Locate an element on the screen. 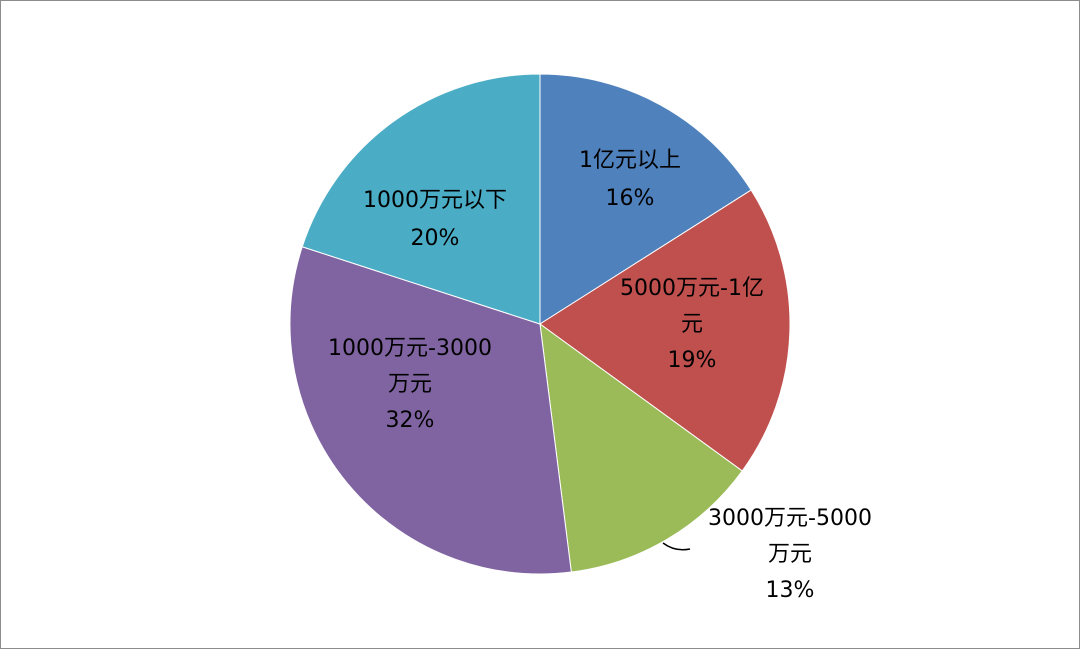 This screenshot has height=649, width=1080. slice-label-line: 16% is located at coordinates (630, 198).